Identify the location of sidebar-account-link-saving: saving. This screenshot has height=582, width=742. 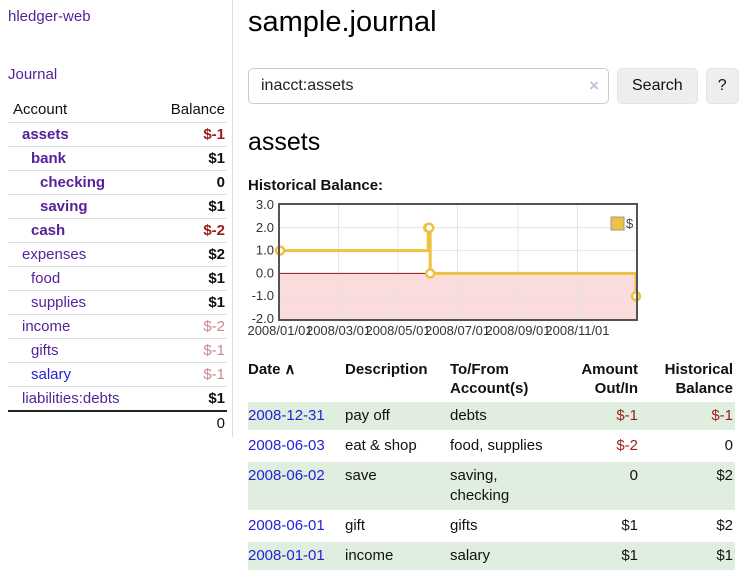
(64, 206).